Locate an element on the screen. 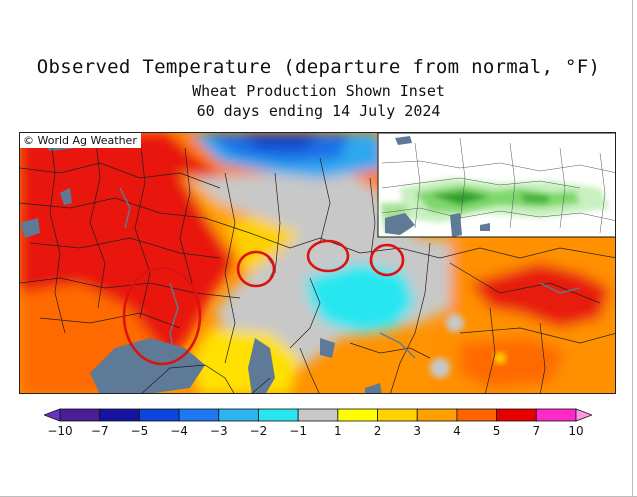 The width and height of the screenshot is (637, 497). legend-arrow-cold is located at coordinates (52, 415).